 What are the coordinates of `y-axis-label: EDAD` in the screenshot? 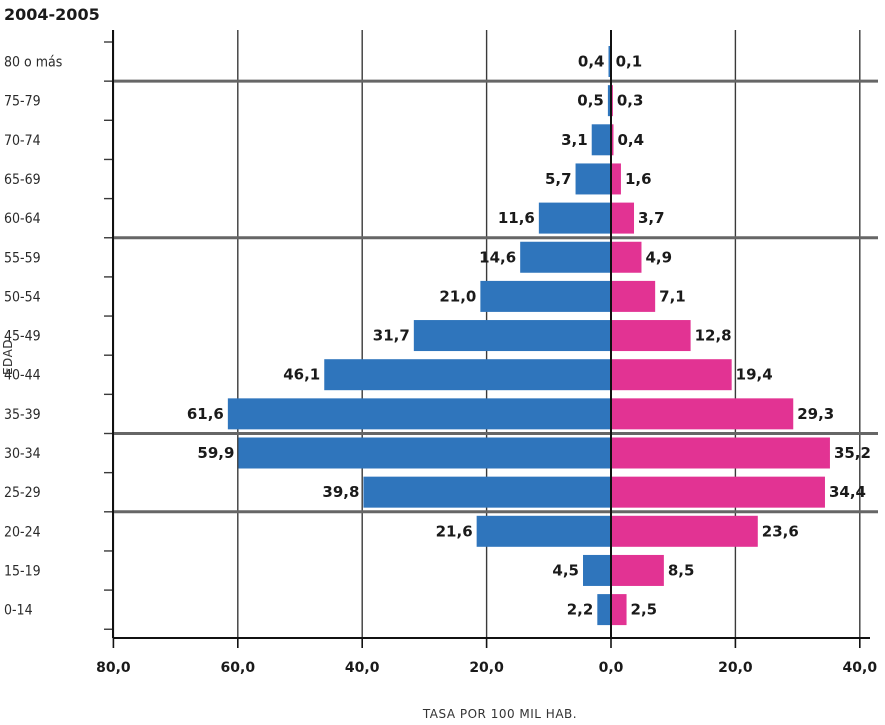 It's located at (8, 357).